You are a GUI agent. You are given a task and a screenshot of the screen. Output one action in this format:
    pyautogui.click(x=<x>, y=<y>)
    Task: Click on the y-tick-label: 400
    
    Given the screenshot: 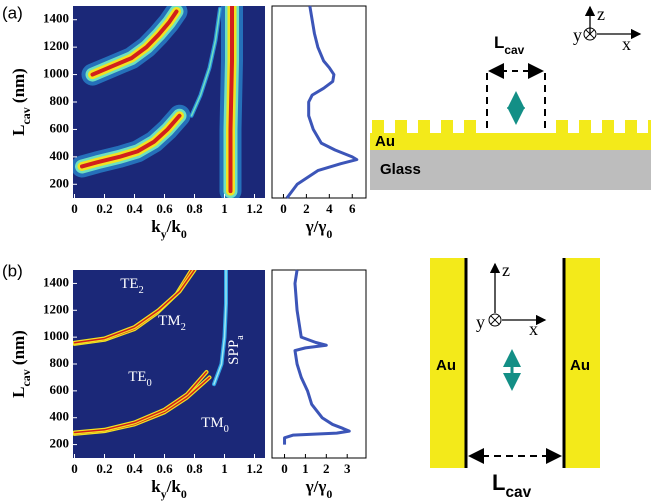 What is the action you would take?
    pyautogui.click(x=60, y=416)
    